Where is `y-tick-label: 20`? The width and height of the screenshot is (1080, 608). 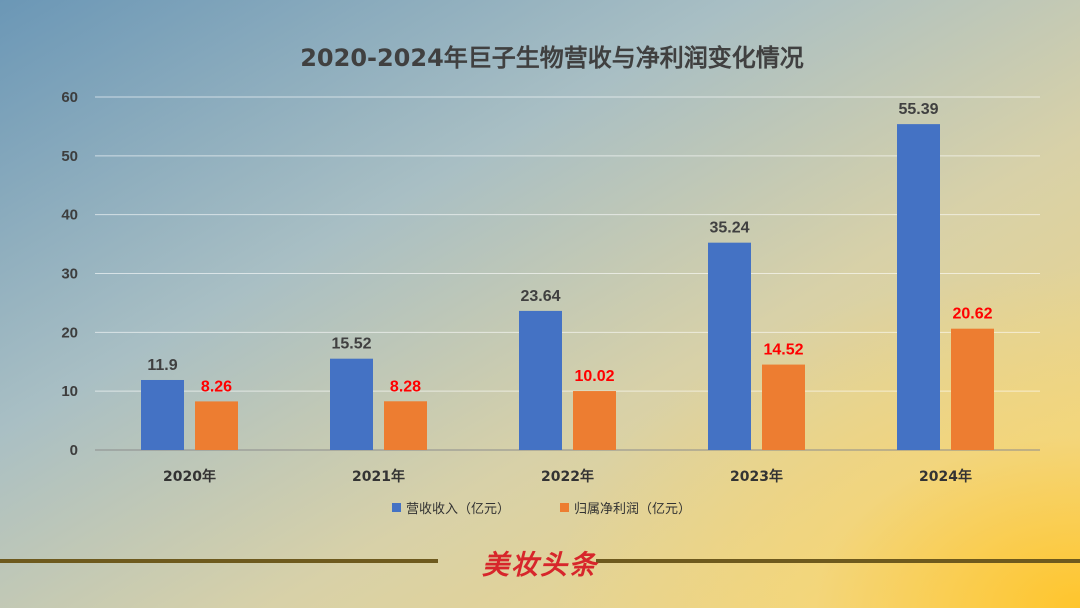
y-tick-label: 20 is located at coordinates (69, 332).